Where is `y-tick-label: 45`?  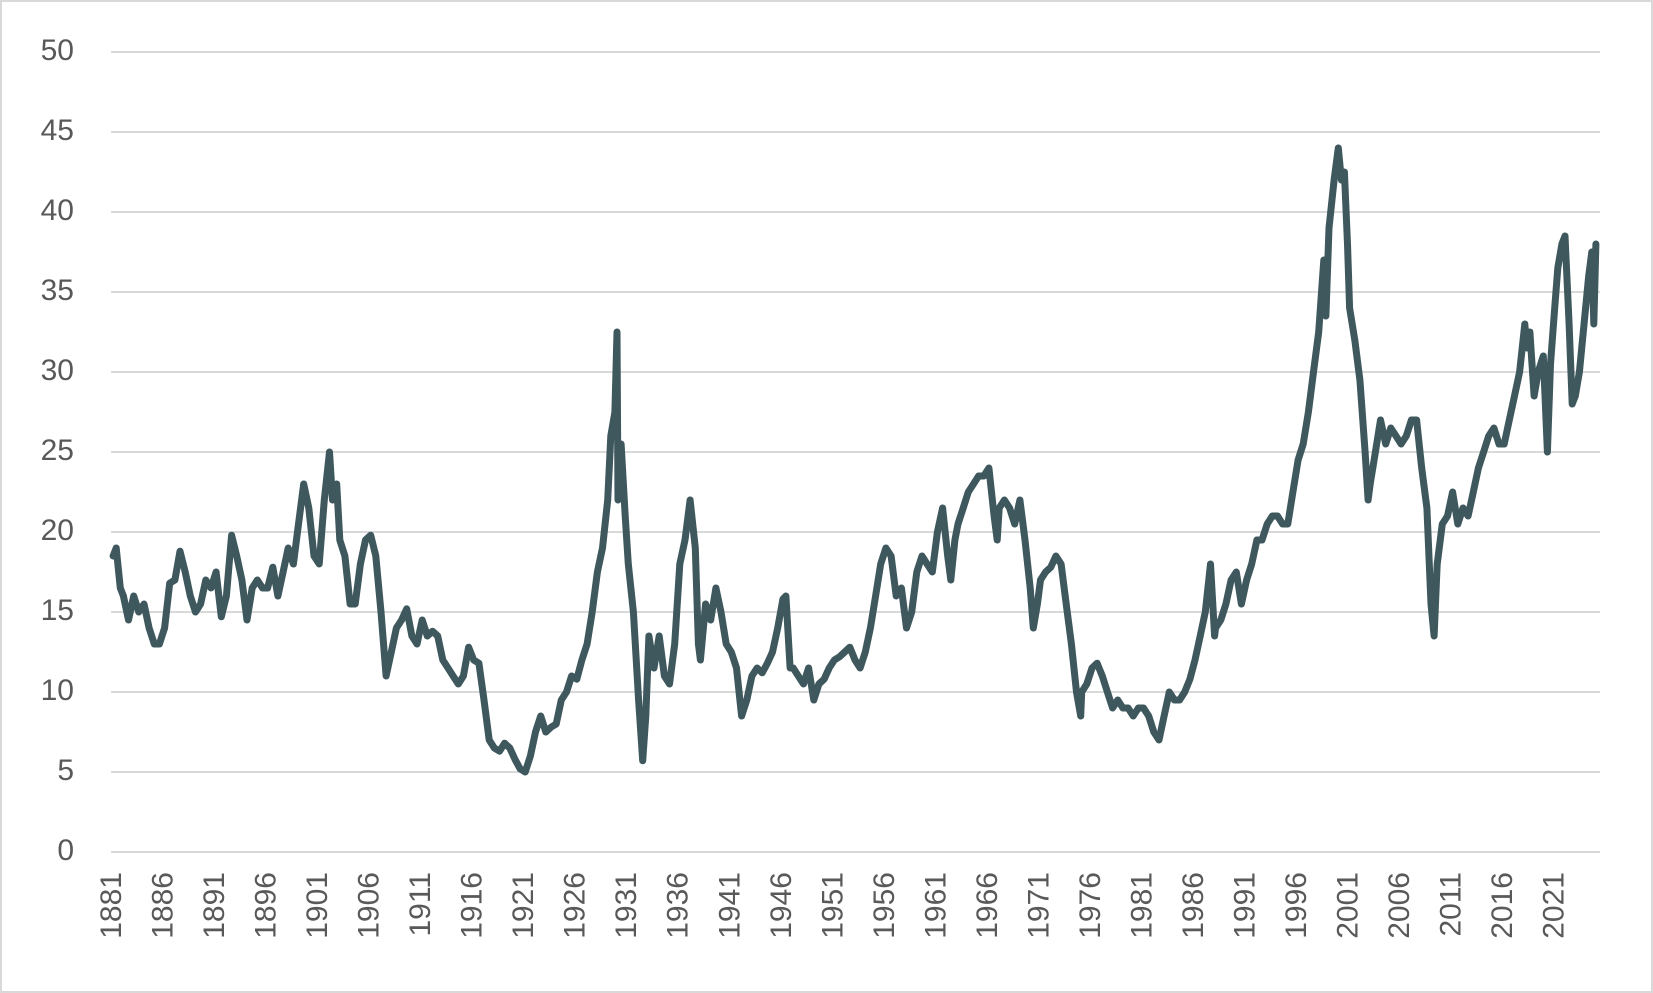 y-tick-label: 45 is located at coordinates (57, 130).